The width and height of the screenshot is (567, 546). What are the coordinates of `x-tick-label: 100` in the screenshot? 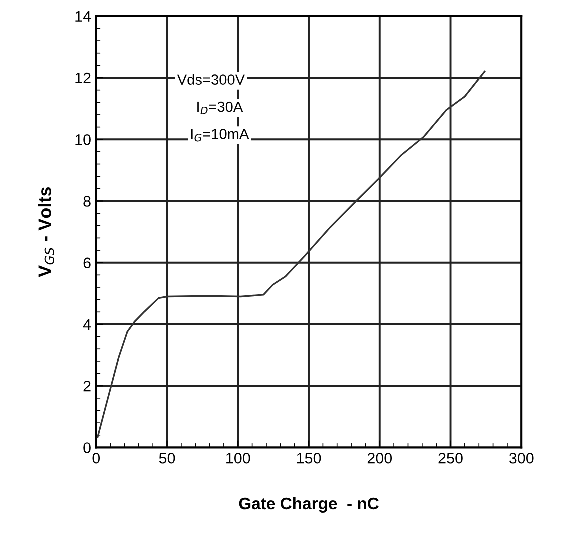 It's located at (238, 458).